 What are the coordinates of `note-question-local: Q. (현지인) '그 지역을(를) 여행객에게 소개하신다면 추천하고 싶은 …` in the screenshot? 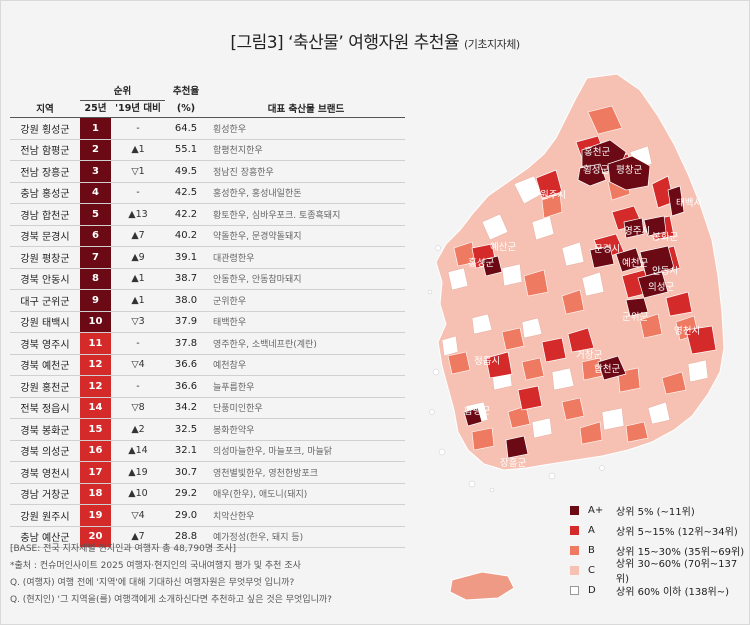 It's located at (171, 600).